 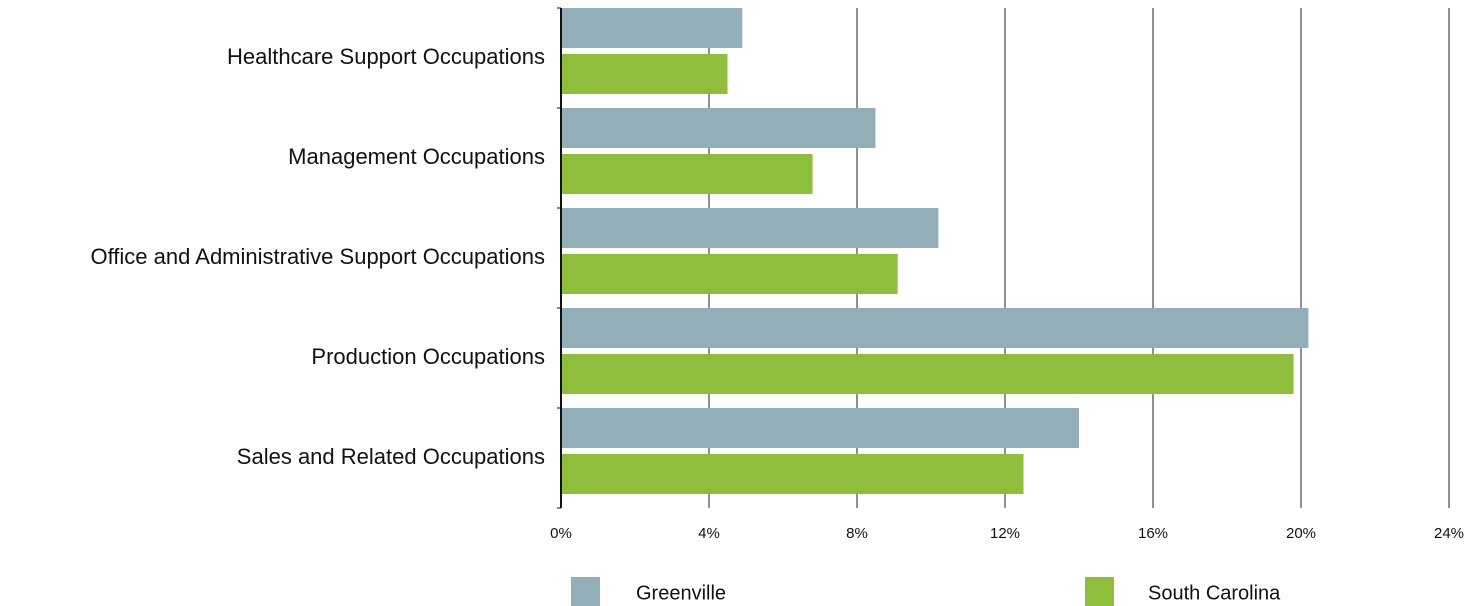 I want to click on x-tick-label: 8%, so click(x=857, y=533).